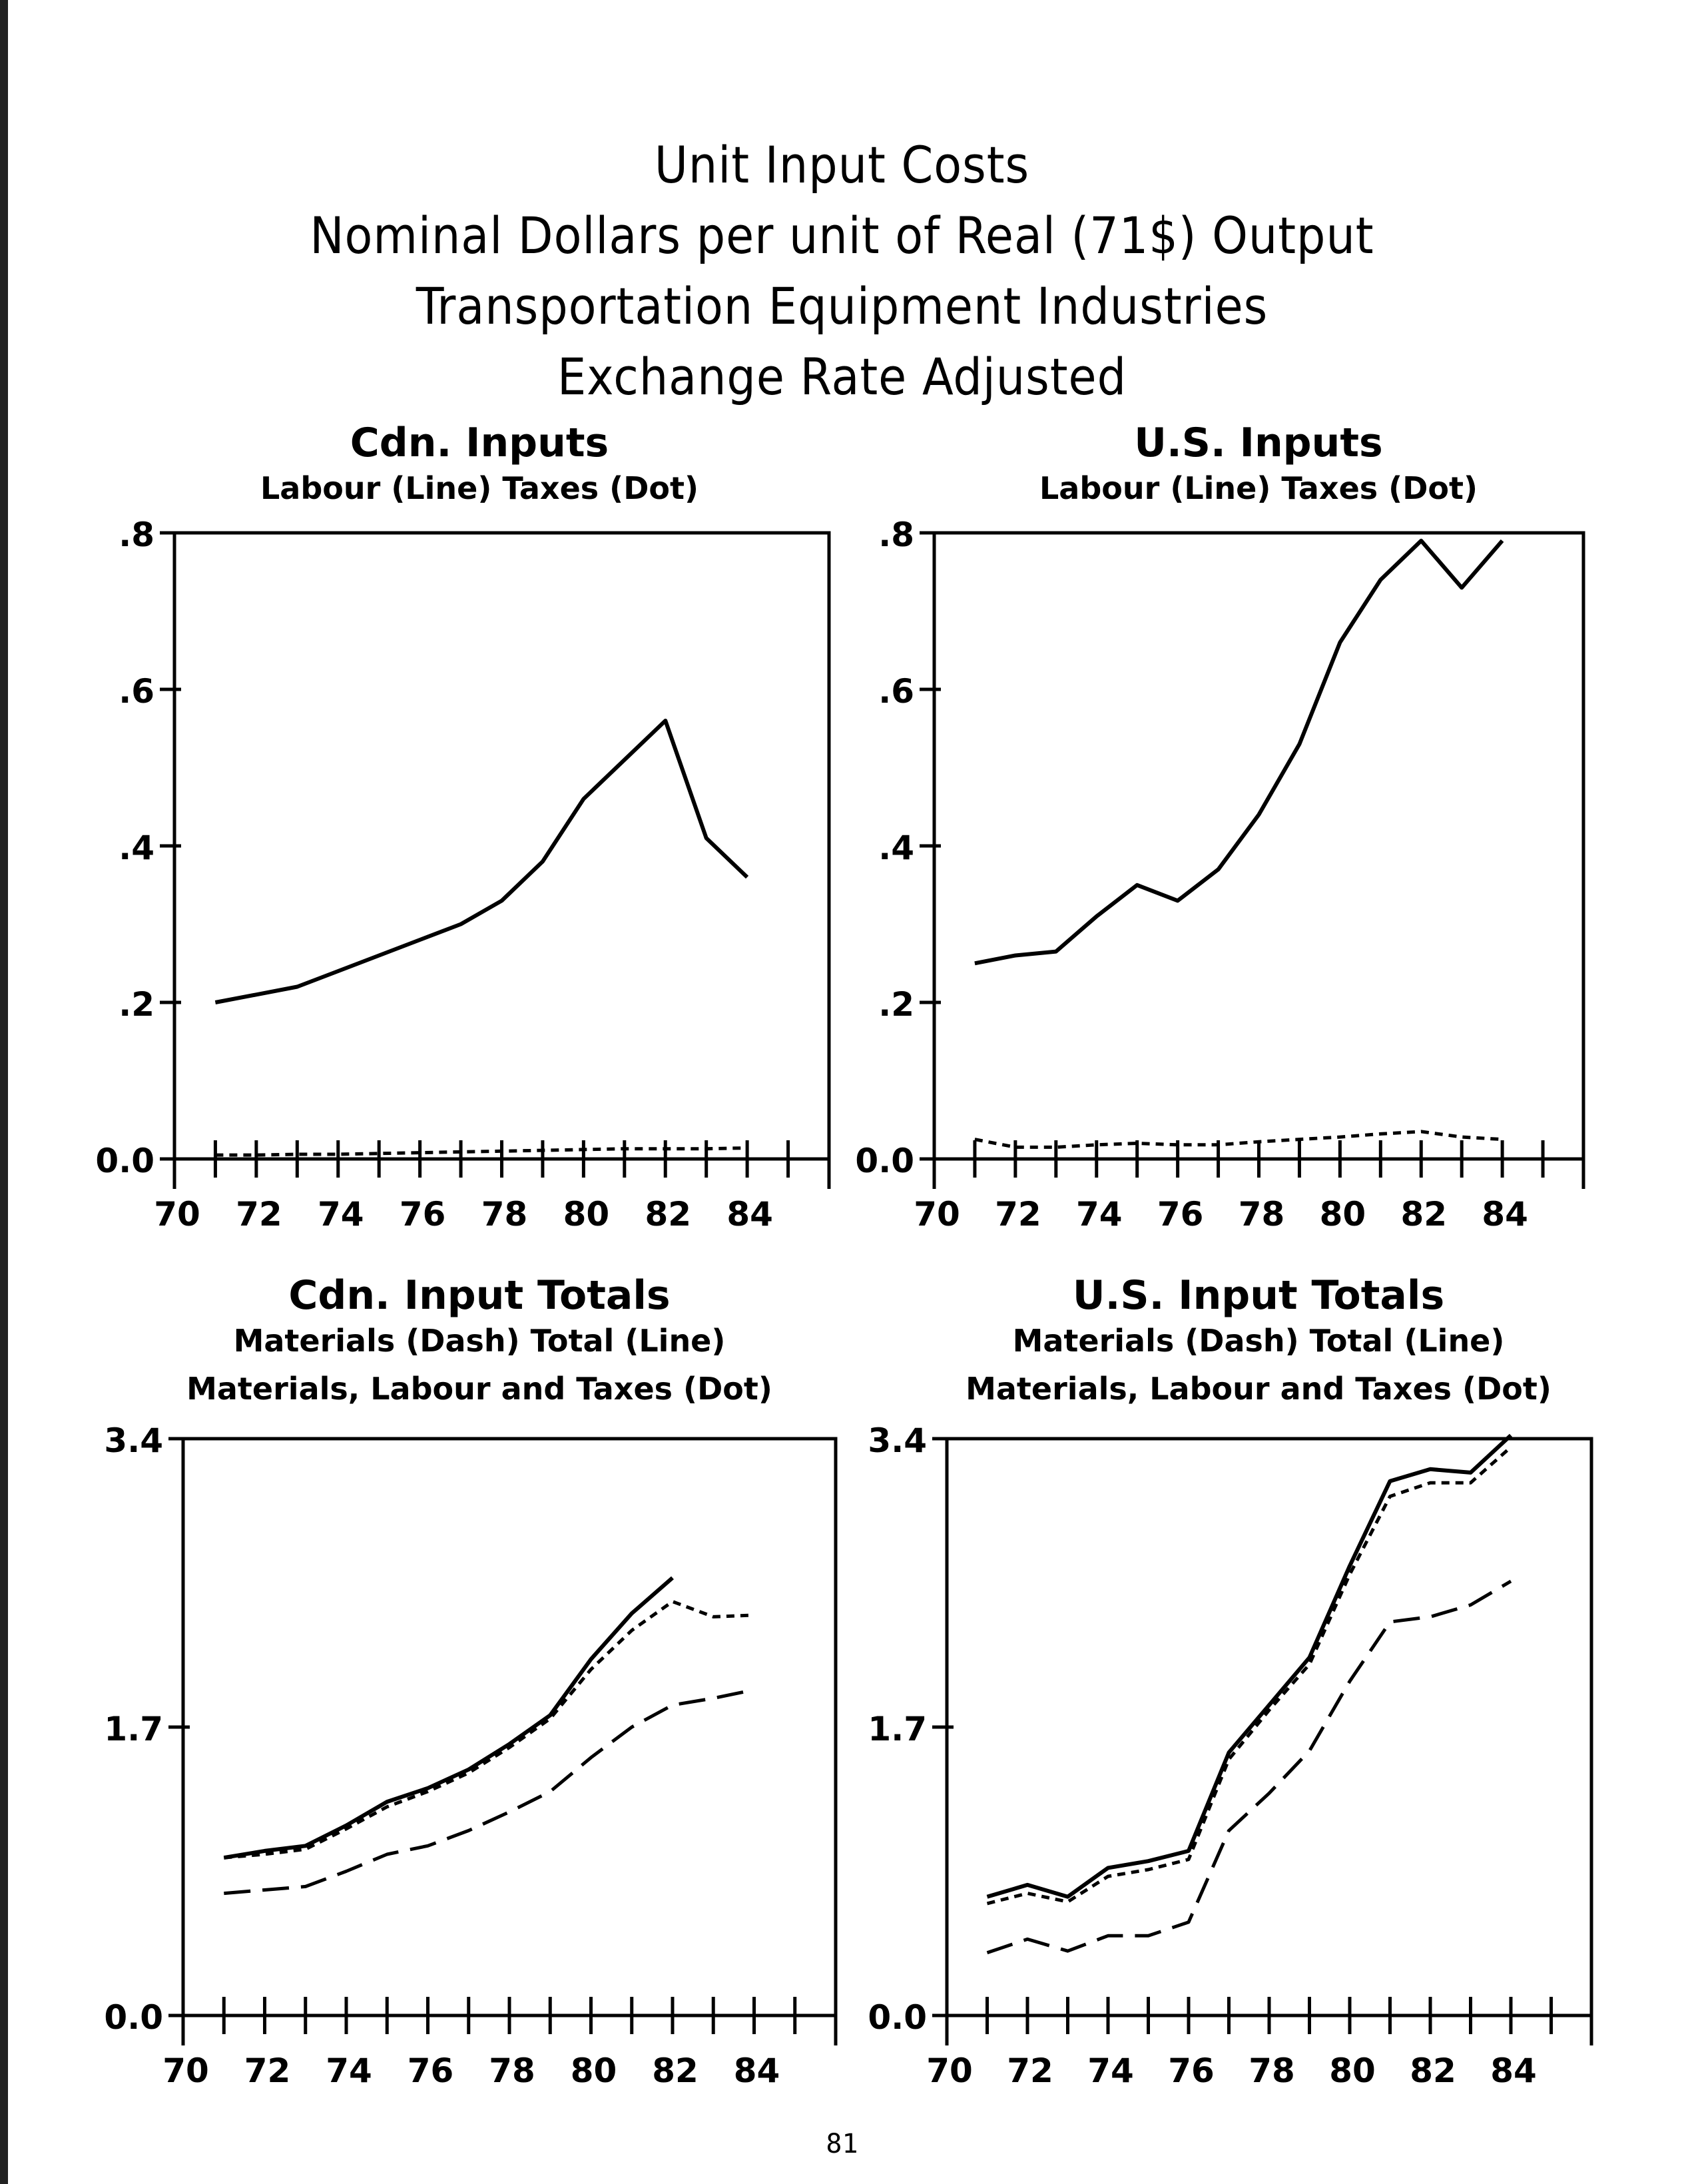 The height and width of the screenshot is (2184, 1684). I want to click on chart-title: Cdn. Inputs, so click(479, 443).